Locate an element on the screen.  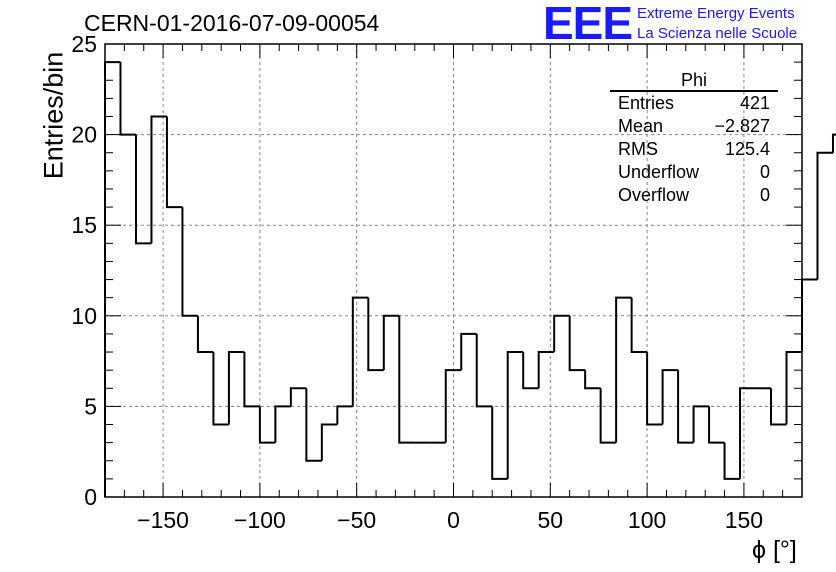
logo-caption-line1: Extreme Energy Events is located at coordinates (716, 13).